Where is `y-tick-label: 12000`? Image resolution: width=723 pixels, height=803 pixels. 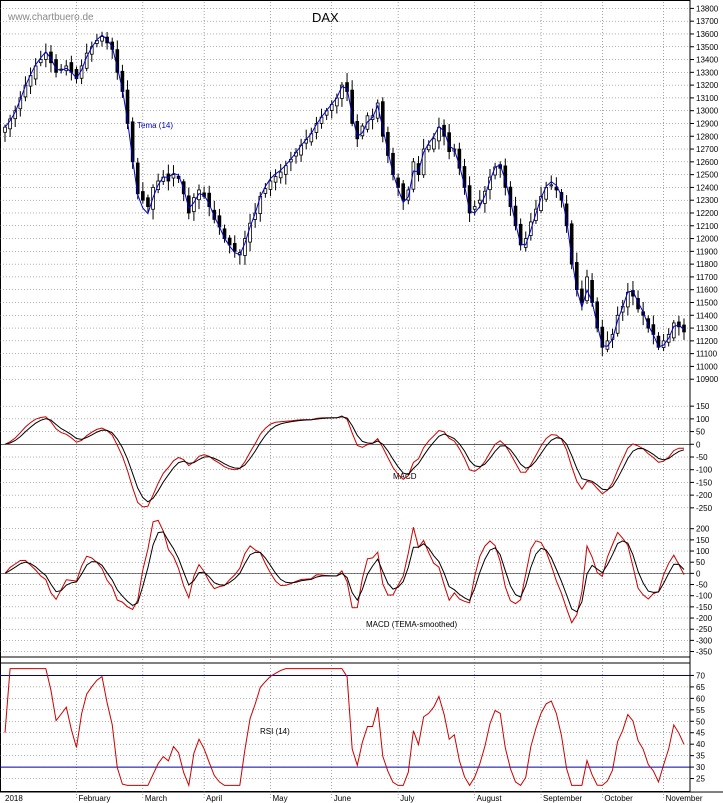
y-tick-label: 12000 is located at coordinates (707, 239).